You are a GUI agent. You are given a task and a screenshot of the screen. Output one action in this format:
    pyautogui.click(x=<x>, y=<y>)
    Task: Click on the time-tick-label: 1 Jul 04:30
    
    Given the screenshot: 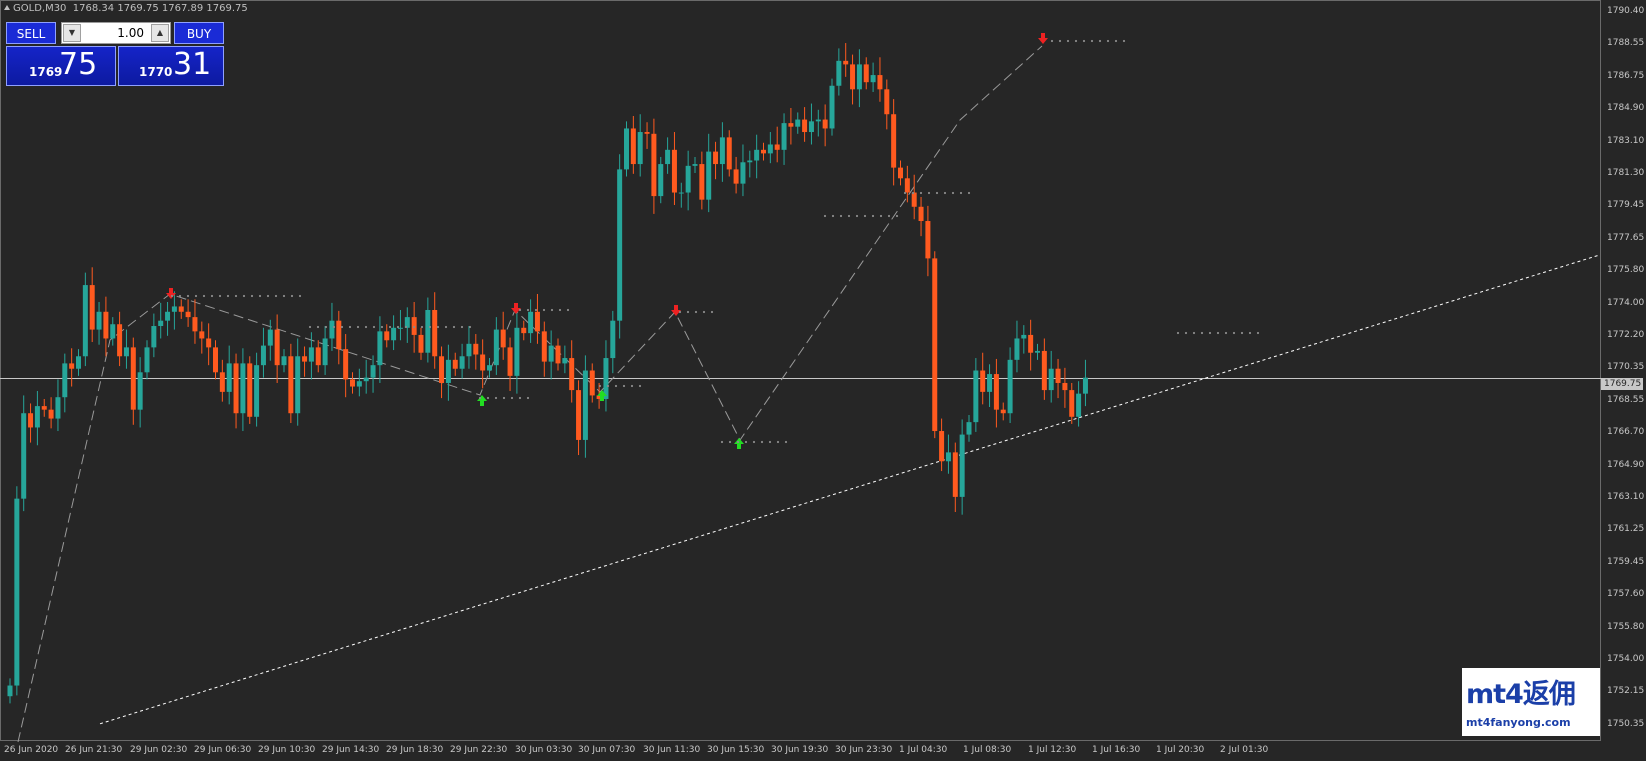 What is the action you would take?
    pyautogui.click(x=923, y=750)
    